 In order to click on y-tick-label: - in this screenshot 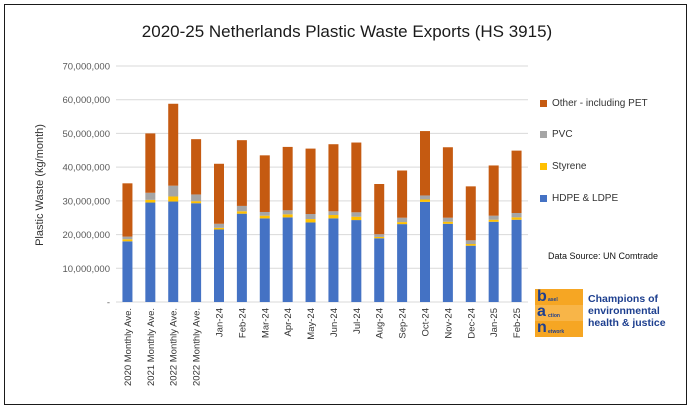, I will do `click(108, 303)`.